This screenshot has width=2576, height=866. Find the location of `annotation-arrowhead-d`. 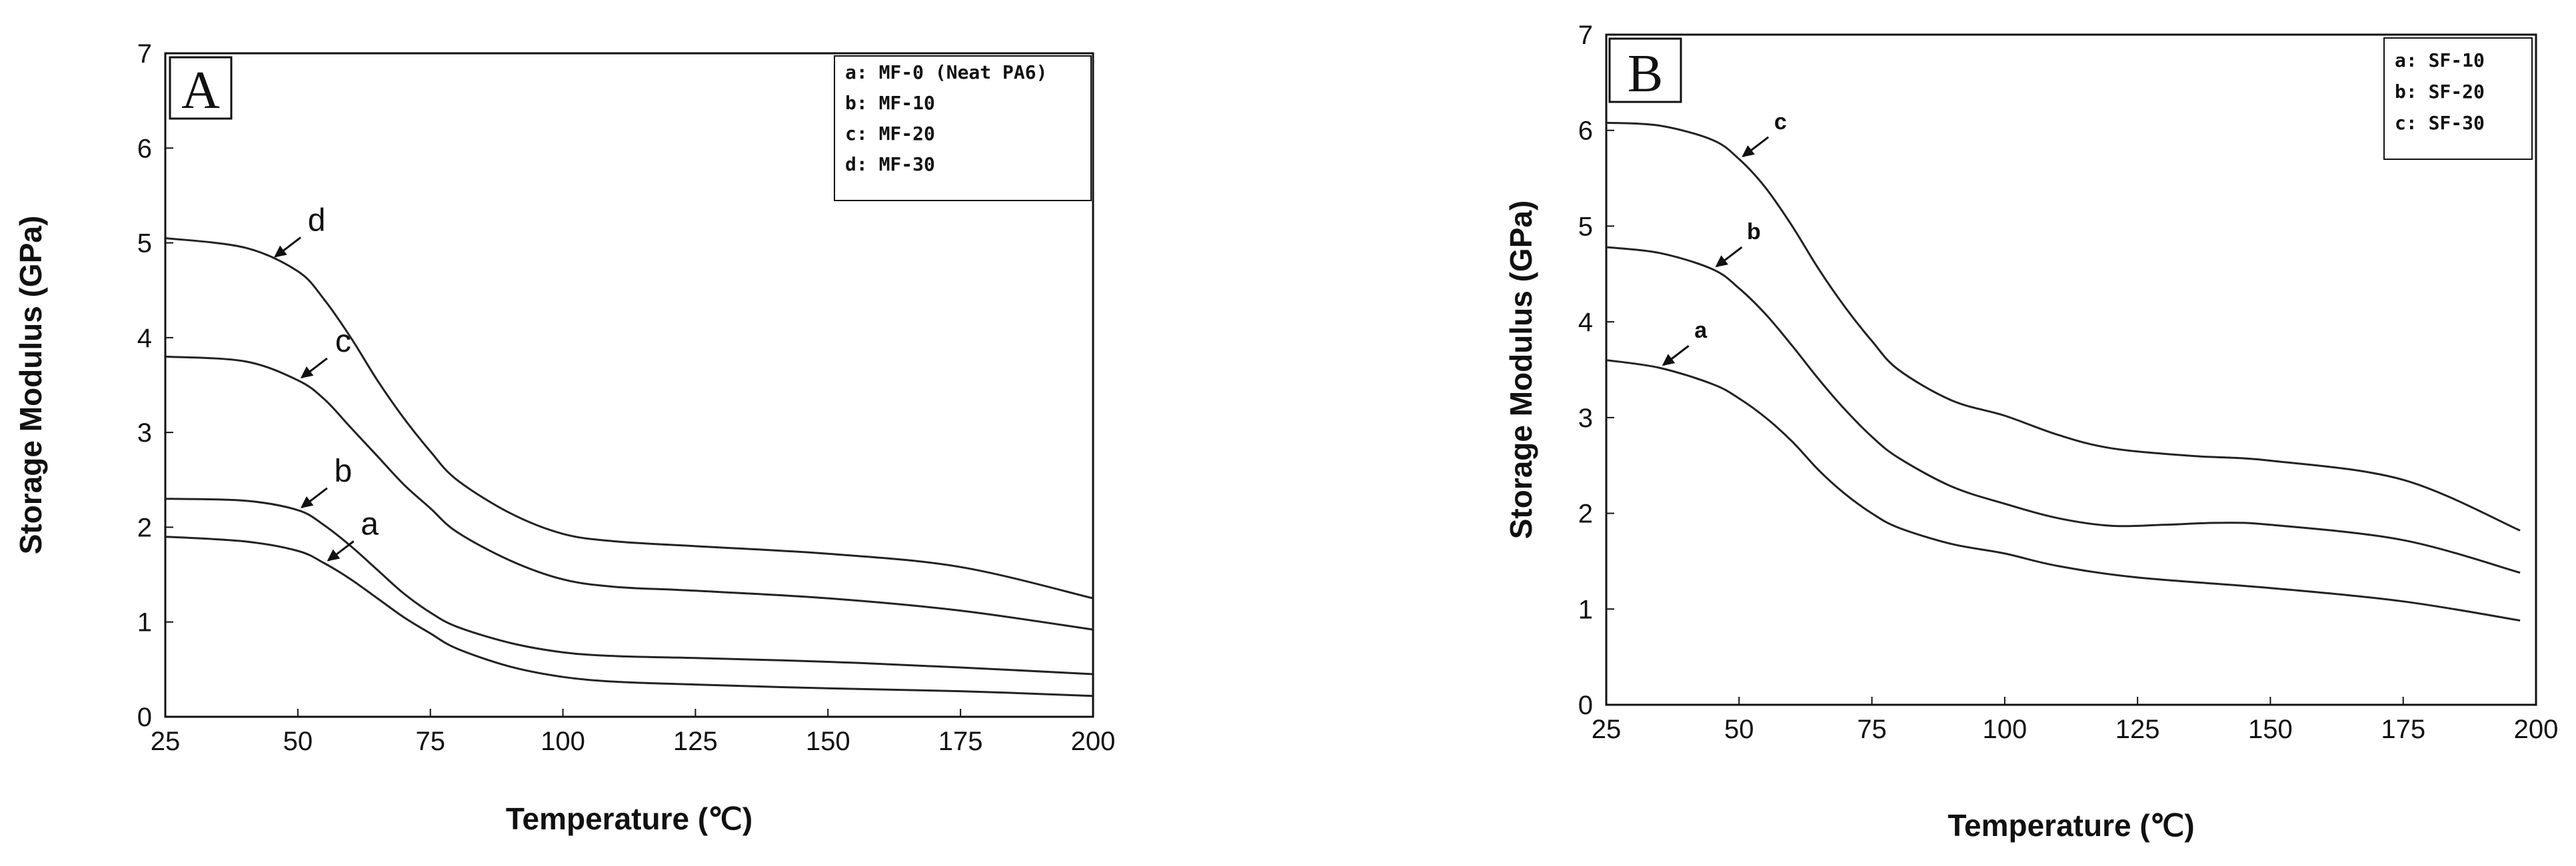

annotation-arrowhead-d is located at coordinates (281, 251).